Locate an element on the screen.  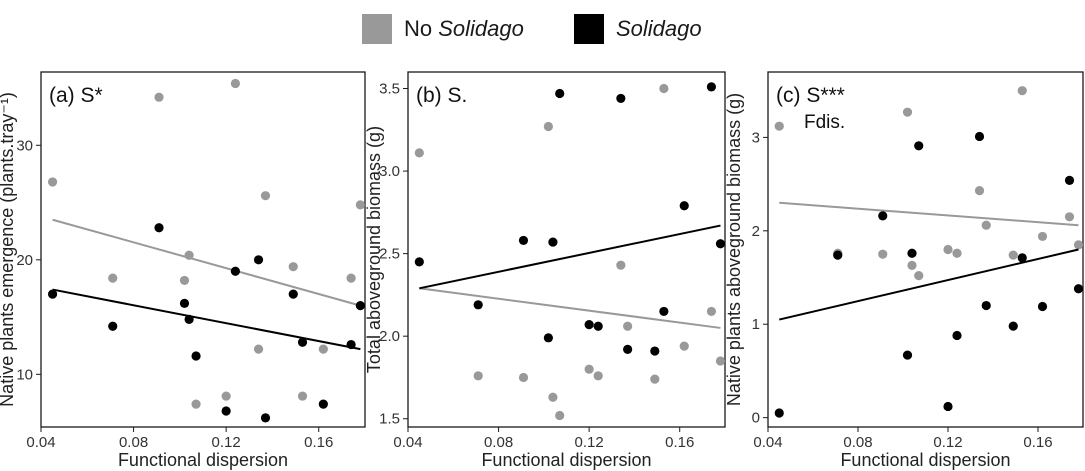
legend-label-solidago: Solidago is located at coordinates (659, 28).